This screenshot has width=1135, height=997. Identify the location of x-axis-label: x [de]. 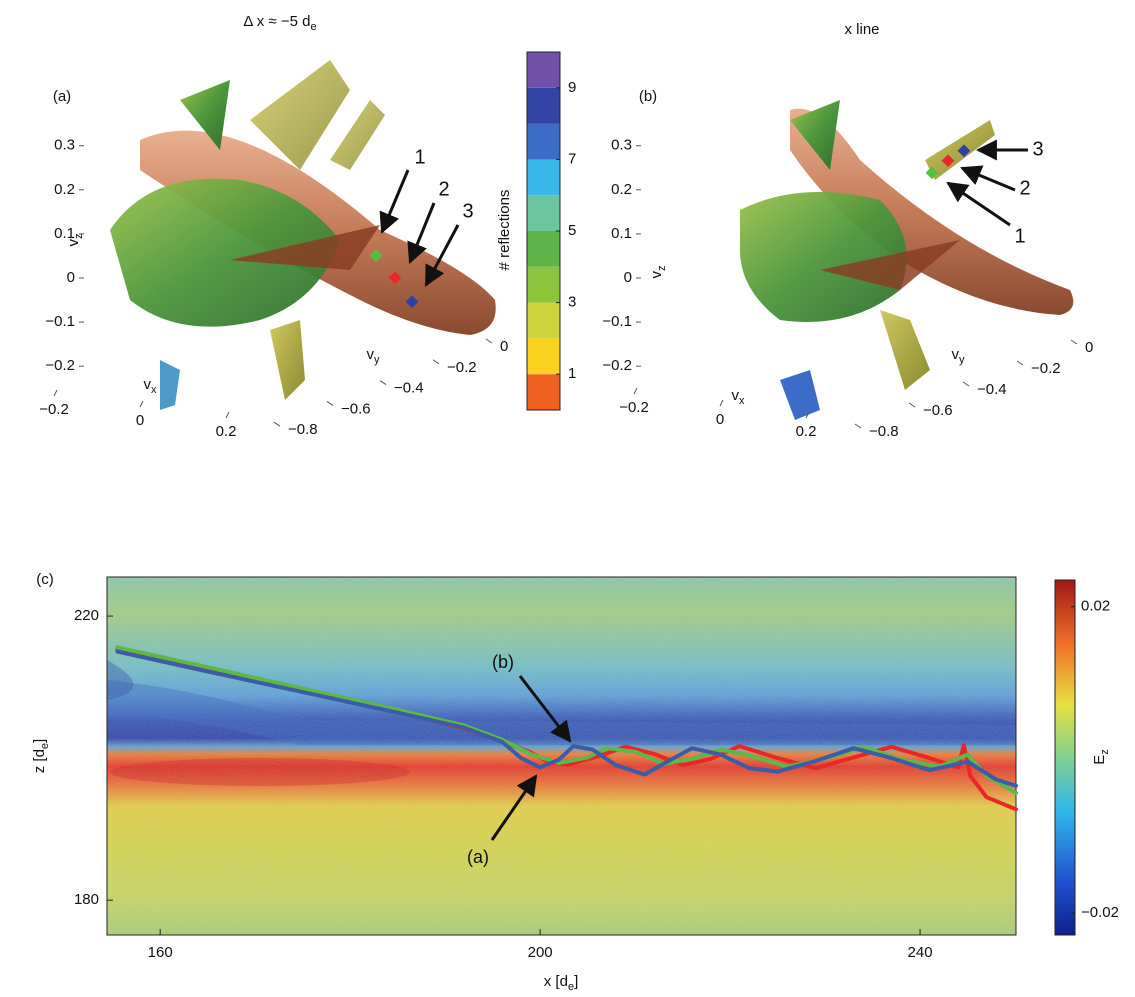
(561, 983).